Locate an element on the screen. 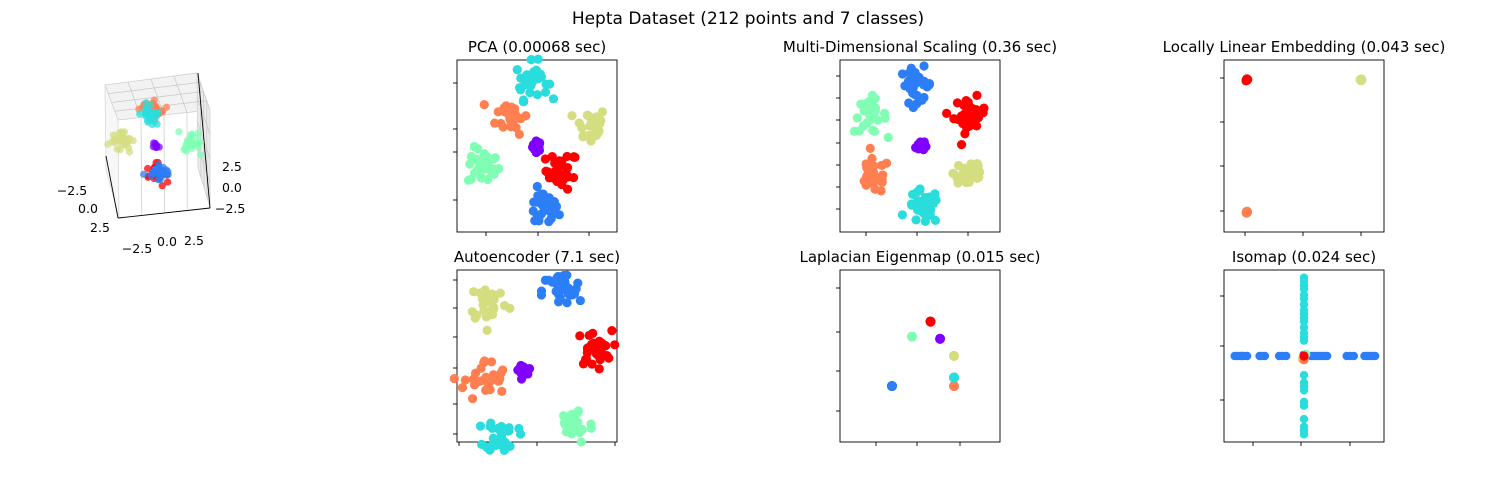 This screenshot has width=1500, height=500. autoencoder-title: Autoencoder (7.1 sec) is located at coordinates (537, 257).